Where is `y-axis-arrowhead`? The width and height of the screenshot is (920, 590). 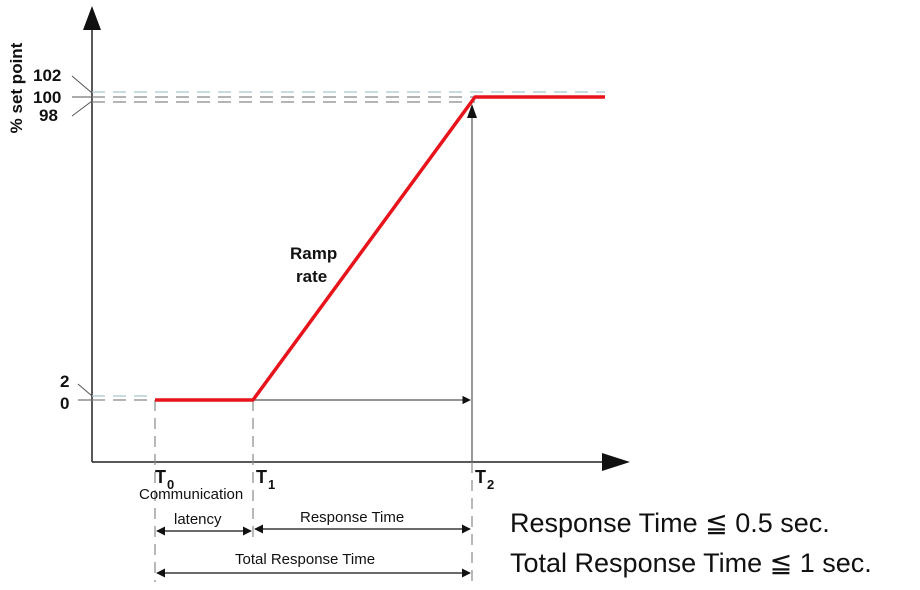 y-axis-arrowhead is located at coordinates (92, 18).